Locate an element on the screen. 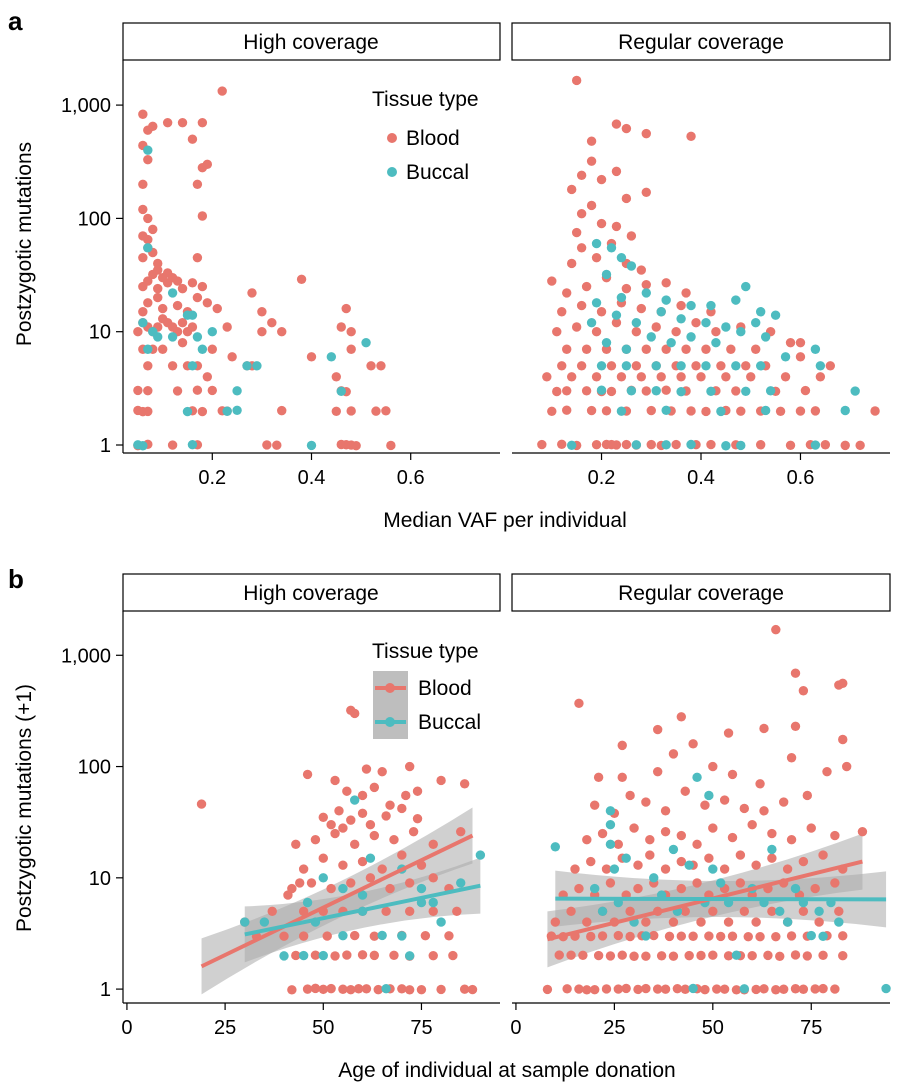 This screenshot has height=1090, width=904. b-y-axis-title: Postzygotic mutations (+1) is located at coordinates (24, 808).